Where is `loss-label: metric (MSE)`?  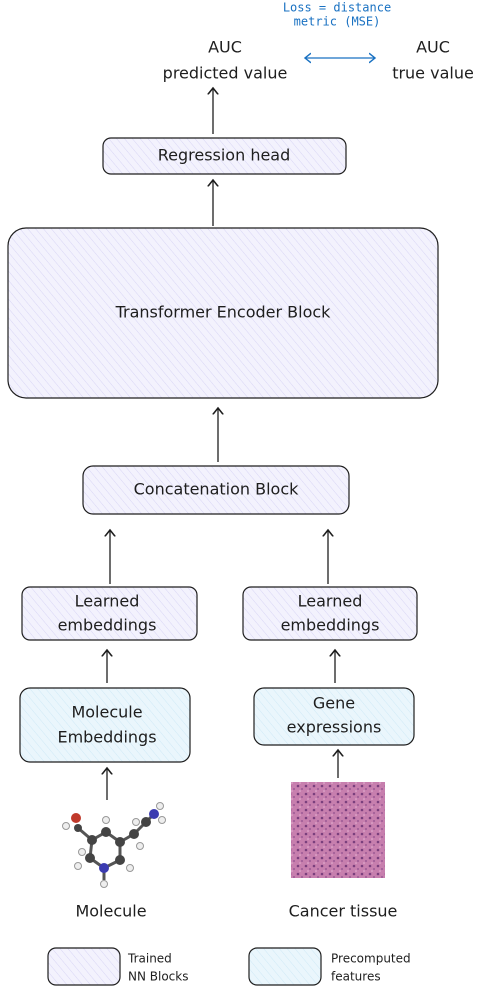
loss-label: metric (MSE) is located at coordinates (337, 22).